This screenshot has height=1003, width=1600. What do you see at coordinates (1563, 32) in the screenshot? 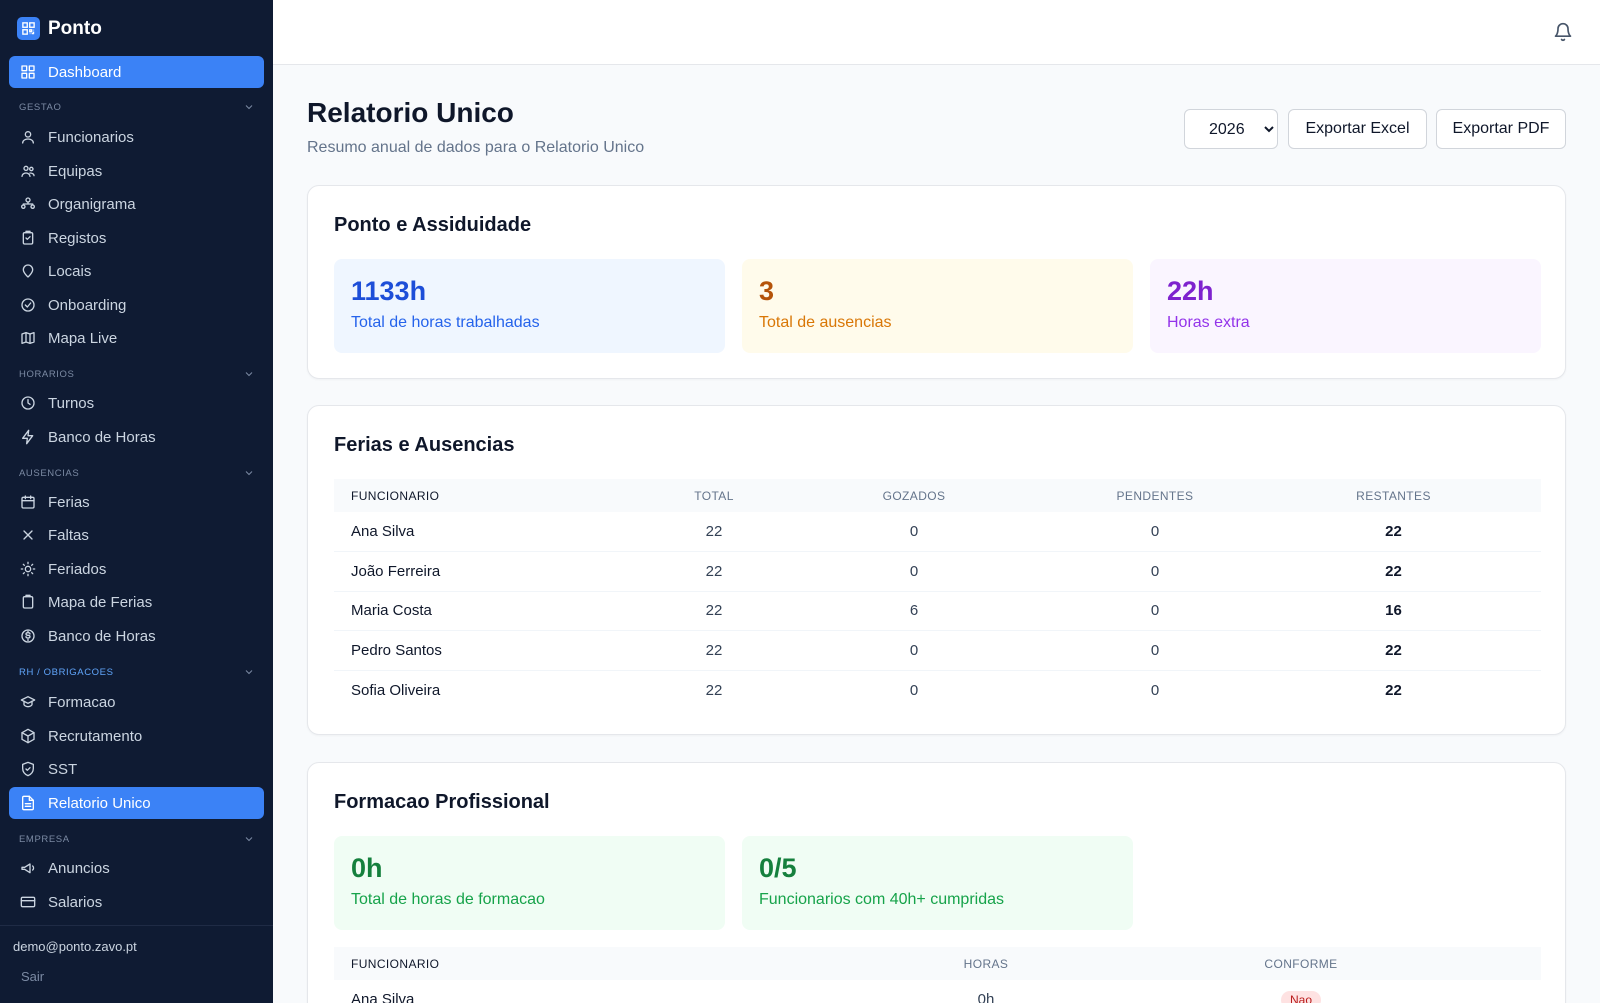
I see `bell-icon` at bounding box center [1563, 32].